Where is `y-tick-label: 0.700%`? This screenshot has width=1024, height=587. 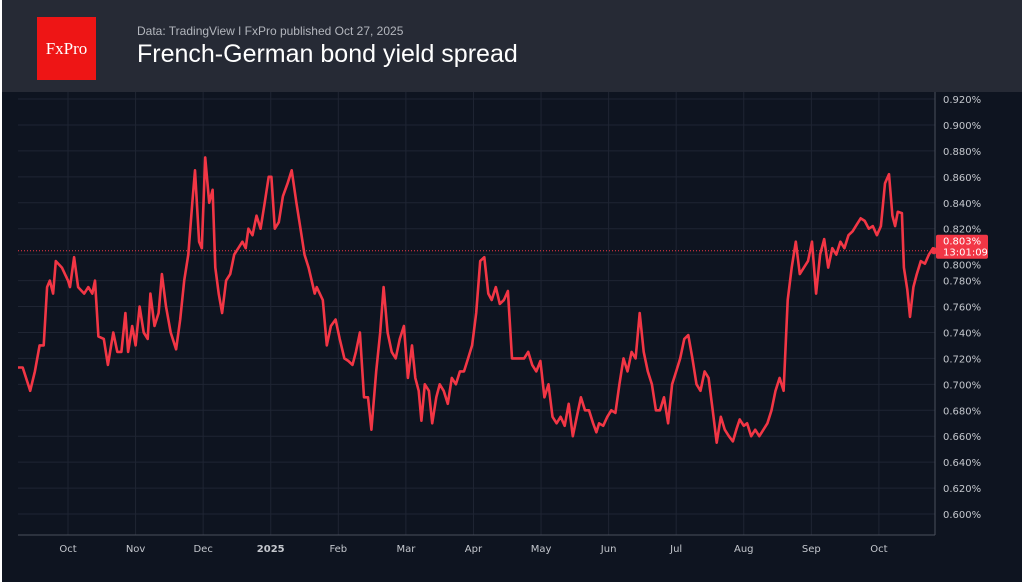
y-tick-label: 0.700% is located at coordinates (962, 385).